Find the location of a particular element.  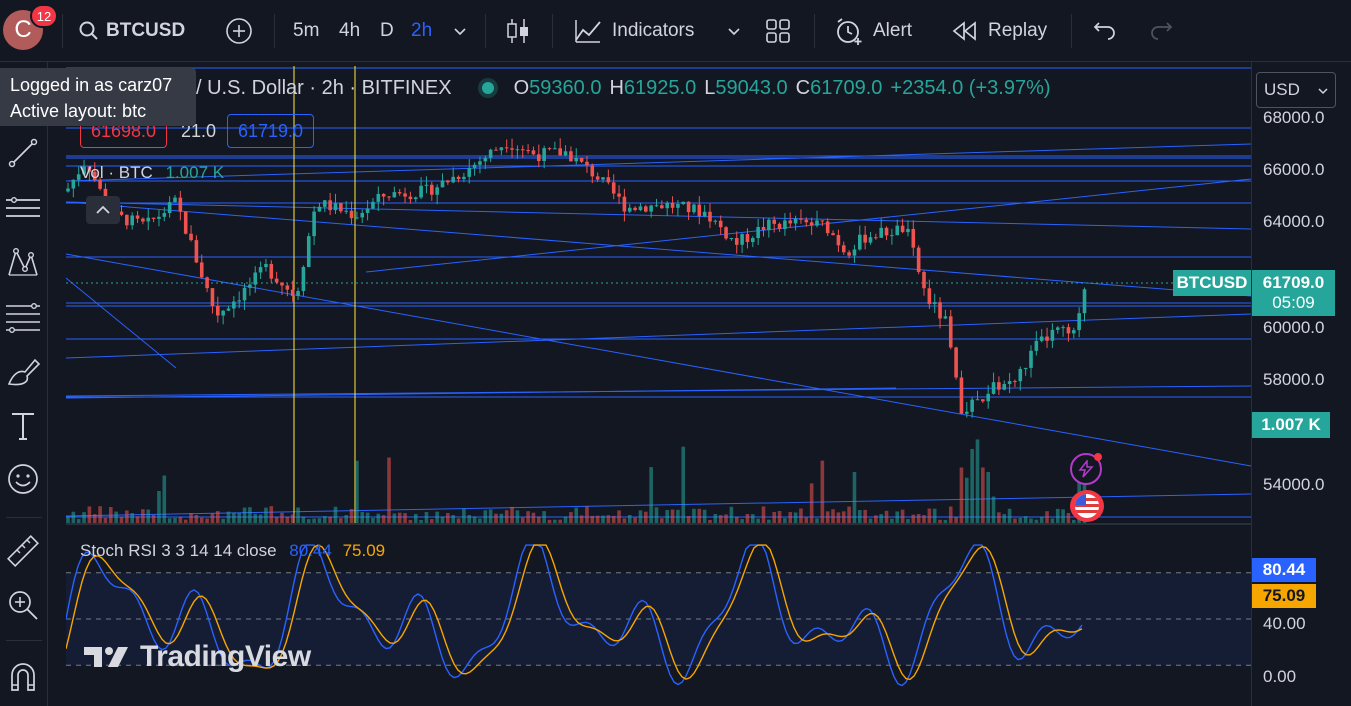

fib-retracement-tool is located at coordinates (23, 317).